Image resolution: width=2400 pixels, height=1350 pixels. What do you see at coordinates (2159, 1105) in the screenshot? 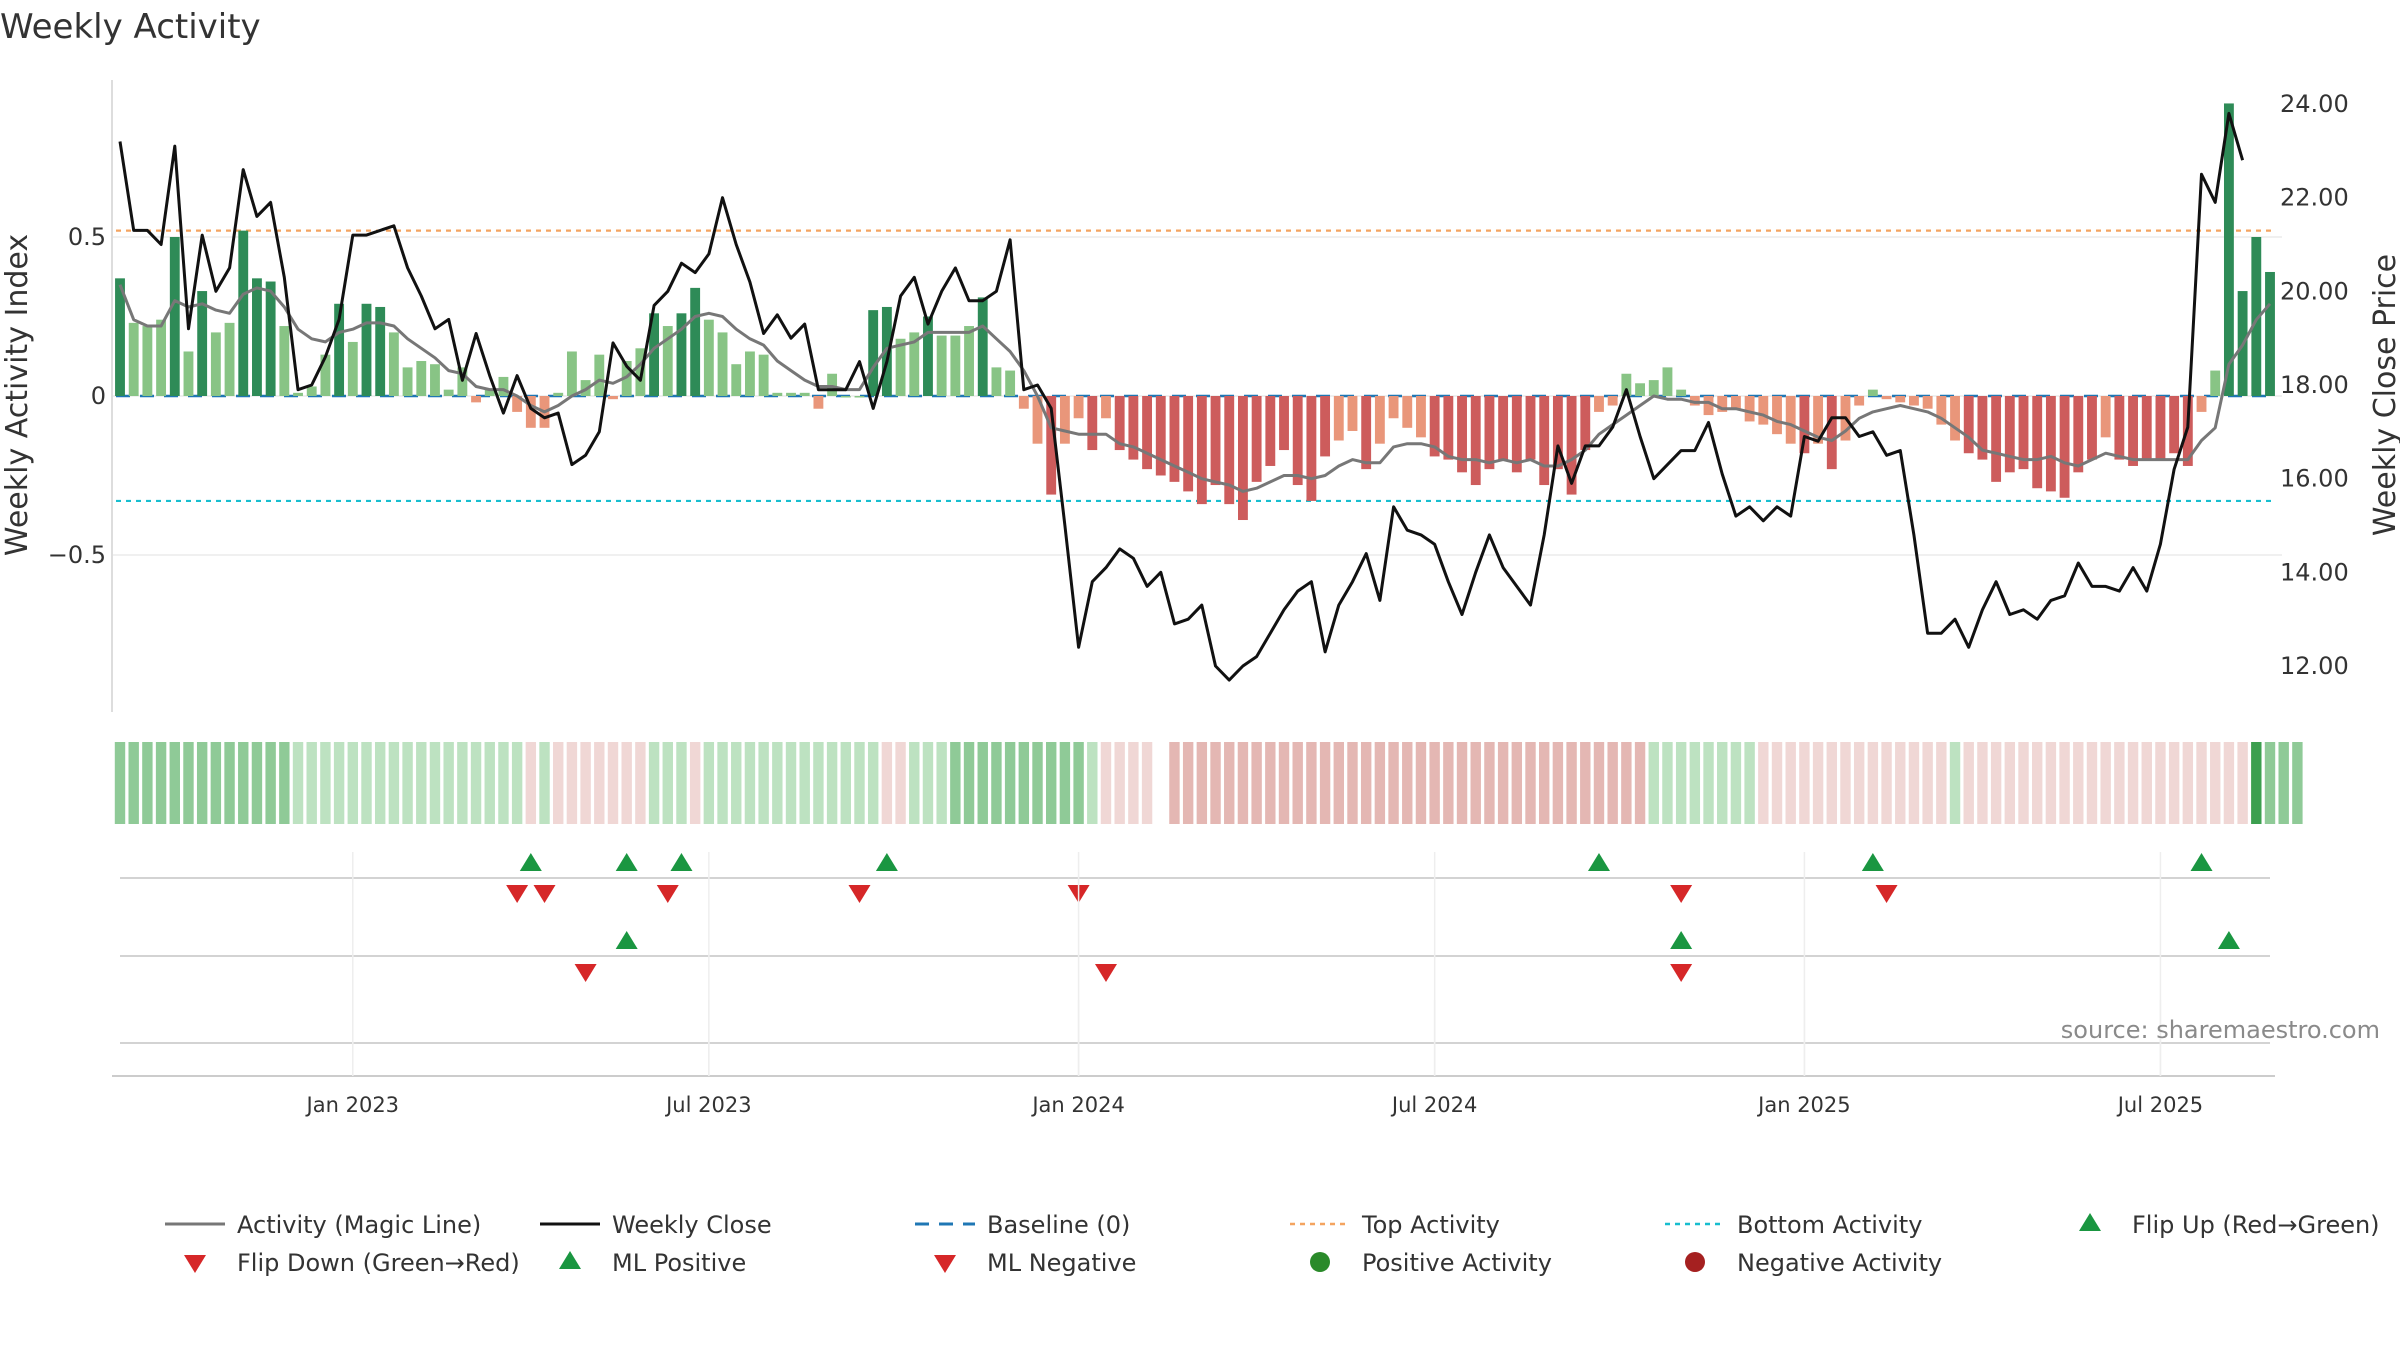
I see `x-tick-label: Jul 2025` at bounding box center [2159, 1105].